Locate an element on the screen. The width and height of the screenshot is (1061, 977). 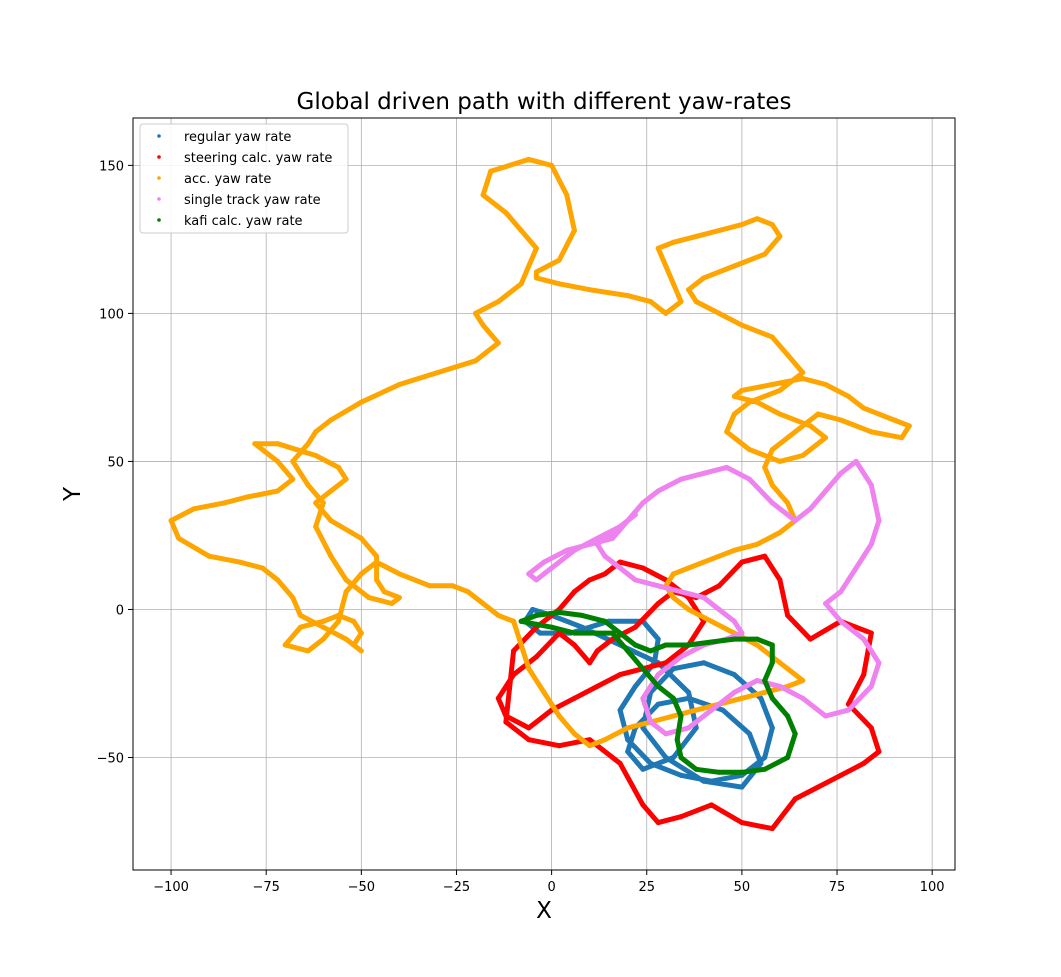
x-axis: −100 −75 −50 −25 0 25 50 75 100 is located at coordinates (548, 882).